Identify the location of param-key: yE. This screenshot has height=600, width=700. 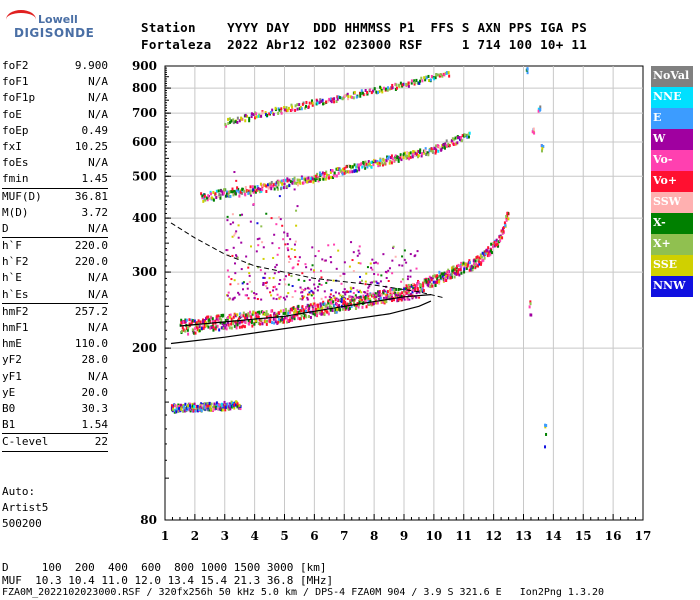
(9, 392).